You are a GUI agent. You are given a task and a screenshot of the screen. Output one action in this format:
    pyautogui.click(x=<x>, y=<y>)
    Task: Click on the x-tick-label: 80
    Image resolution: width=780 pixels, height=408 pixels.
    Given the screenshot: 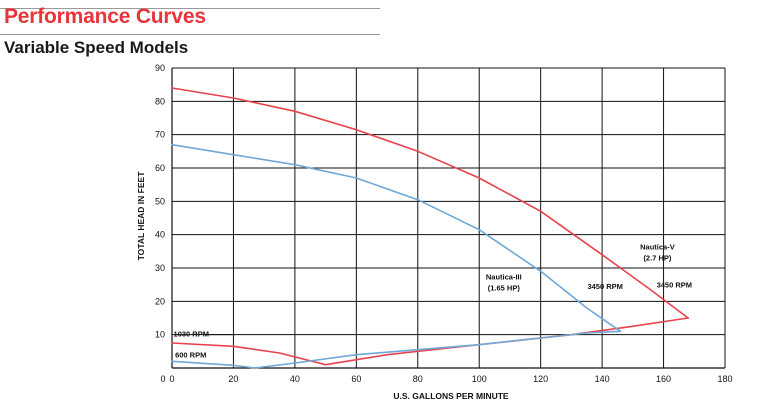 What is the action you would take?
    pyautogui.click(x=418, y=379)
    